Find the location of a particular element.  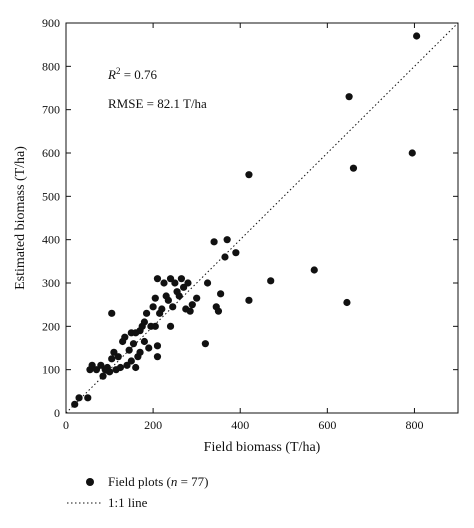

y-tick-label: 300 is located at coordinates (51, 283).